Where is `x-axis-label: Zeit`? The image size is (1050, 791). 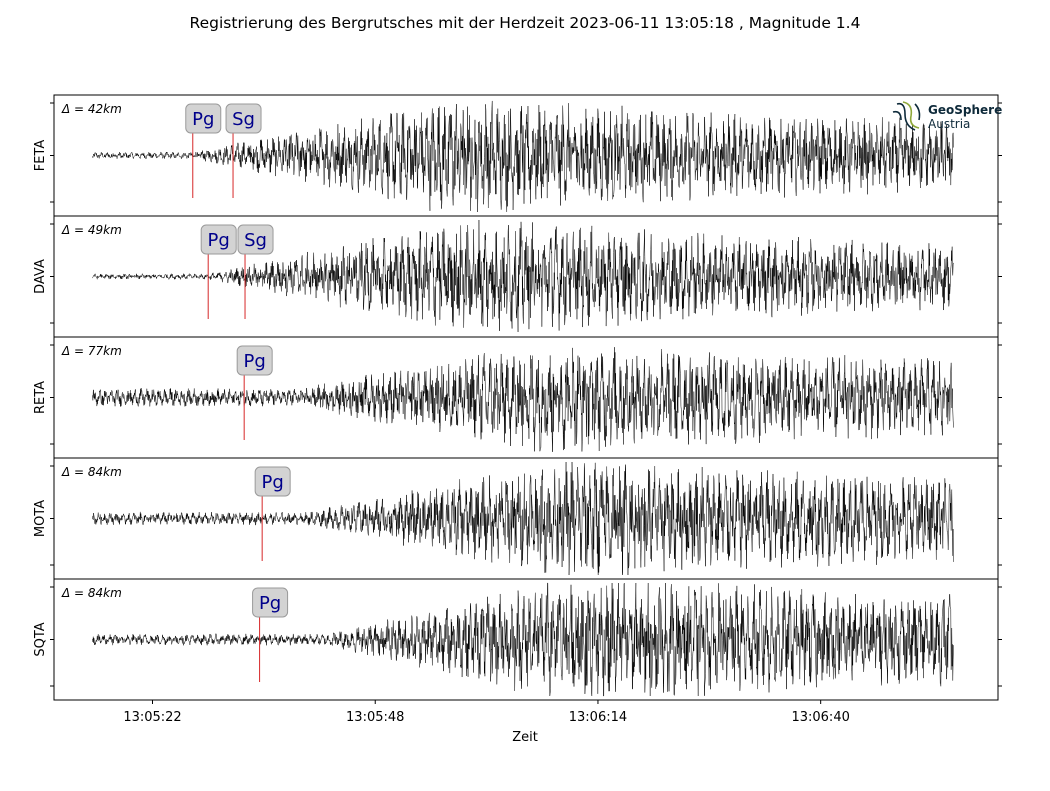 x-axis-label: Zeit is located at coordinates (525, 737).